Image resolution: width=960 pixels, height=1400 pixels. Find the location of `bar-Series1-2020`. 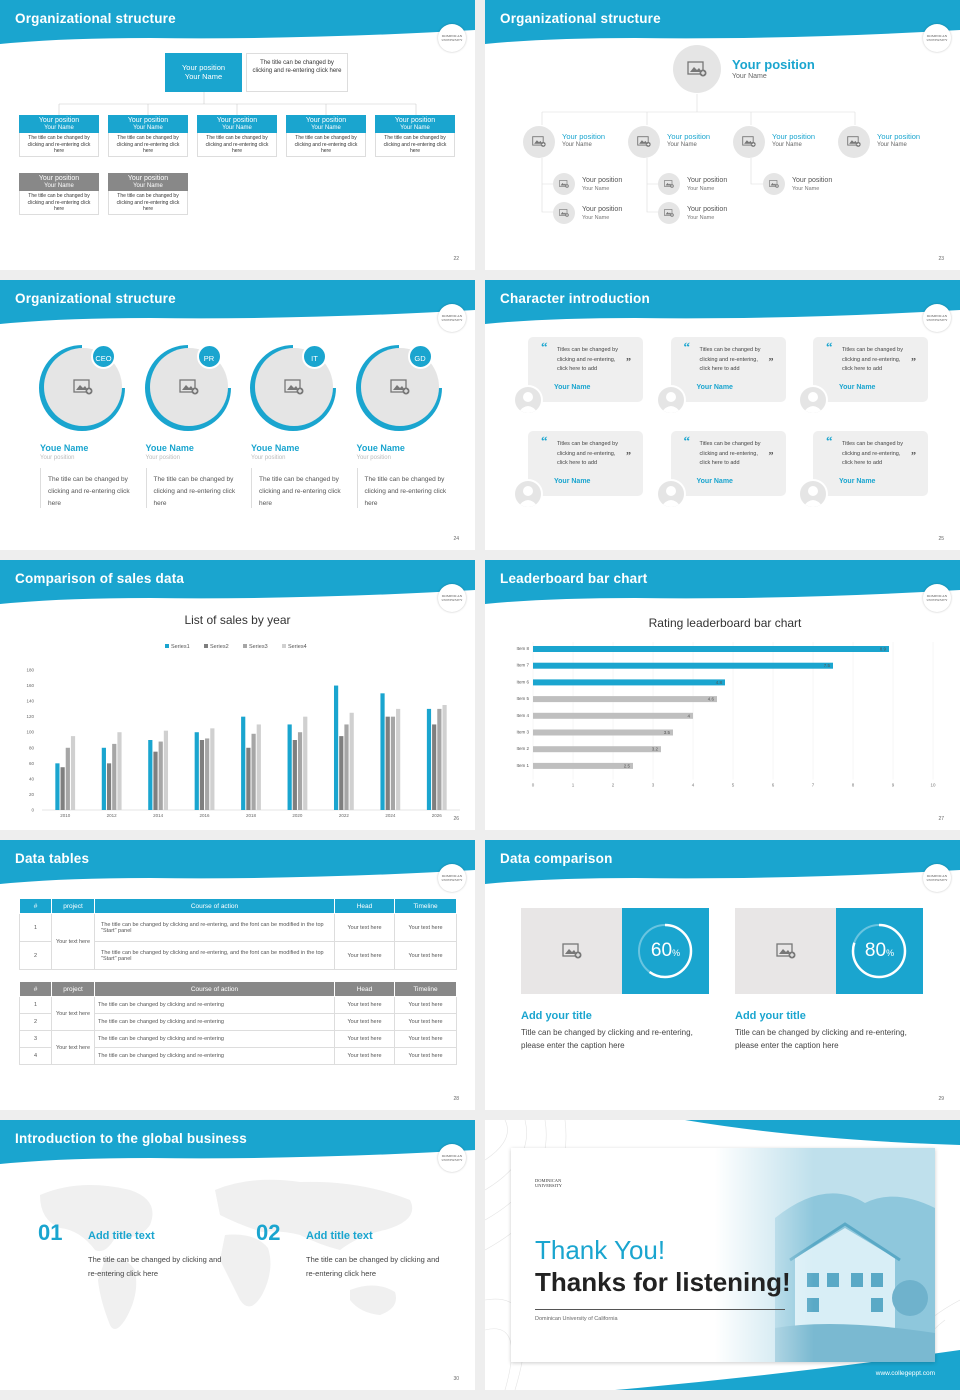

bar-Series1-2020 is located at coordinates (289, 767).